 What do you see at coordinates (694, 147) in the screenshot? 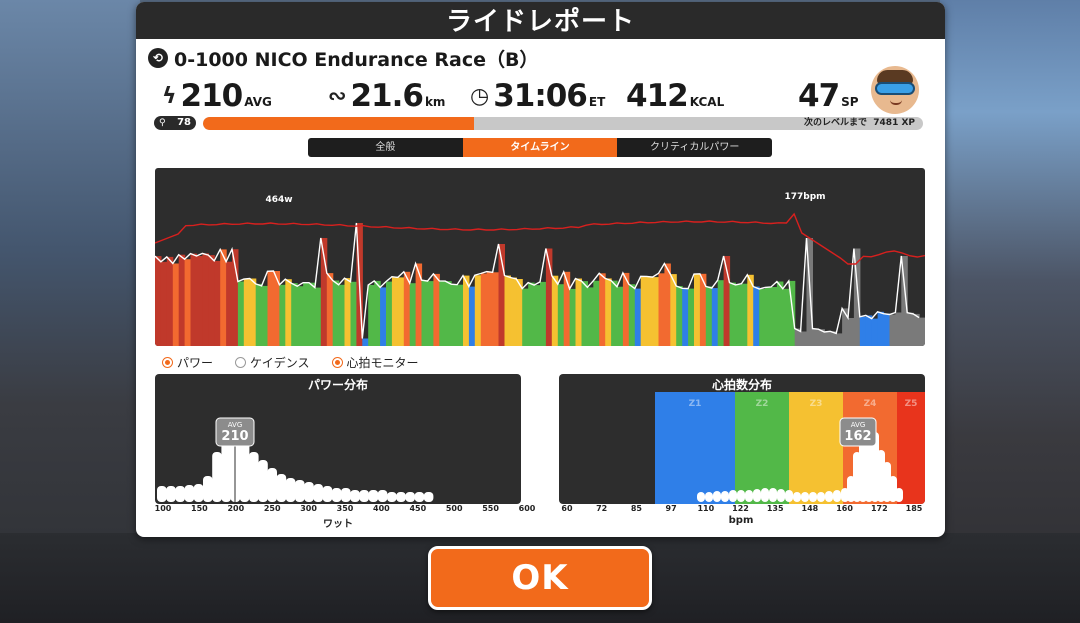
I see `tab-critical-power: クリティカルパワー` at bounding box center [694, 147].